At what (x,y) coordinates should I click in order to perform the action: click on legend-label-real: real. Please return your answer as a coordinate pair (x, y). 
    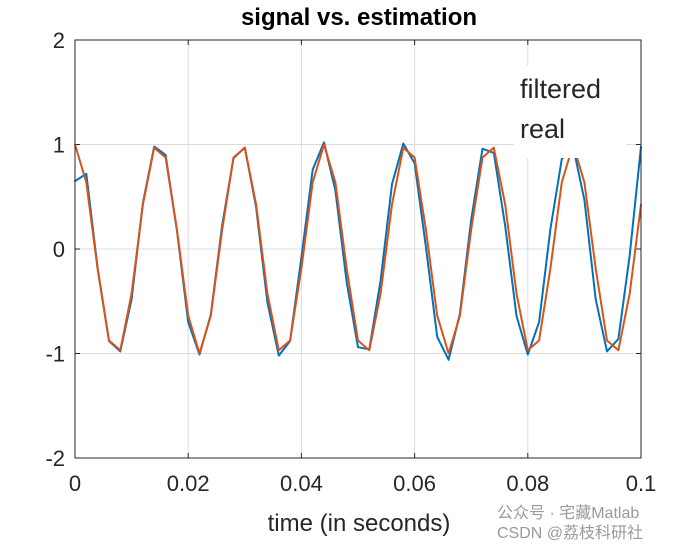
    Looking at the image, I should click on (542, 129).